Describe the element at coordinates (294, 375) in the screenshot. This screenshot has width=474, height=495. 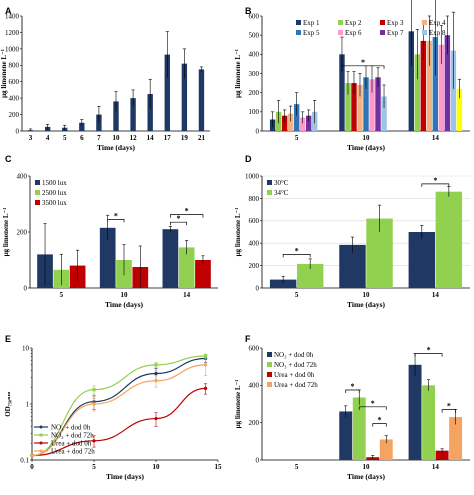
I see `legend-label: Urea + dod 0h` at that location.